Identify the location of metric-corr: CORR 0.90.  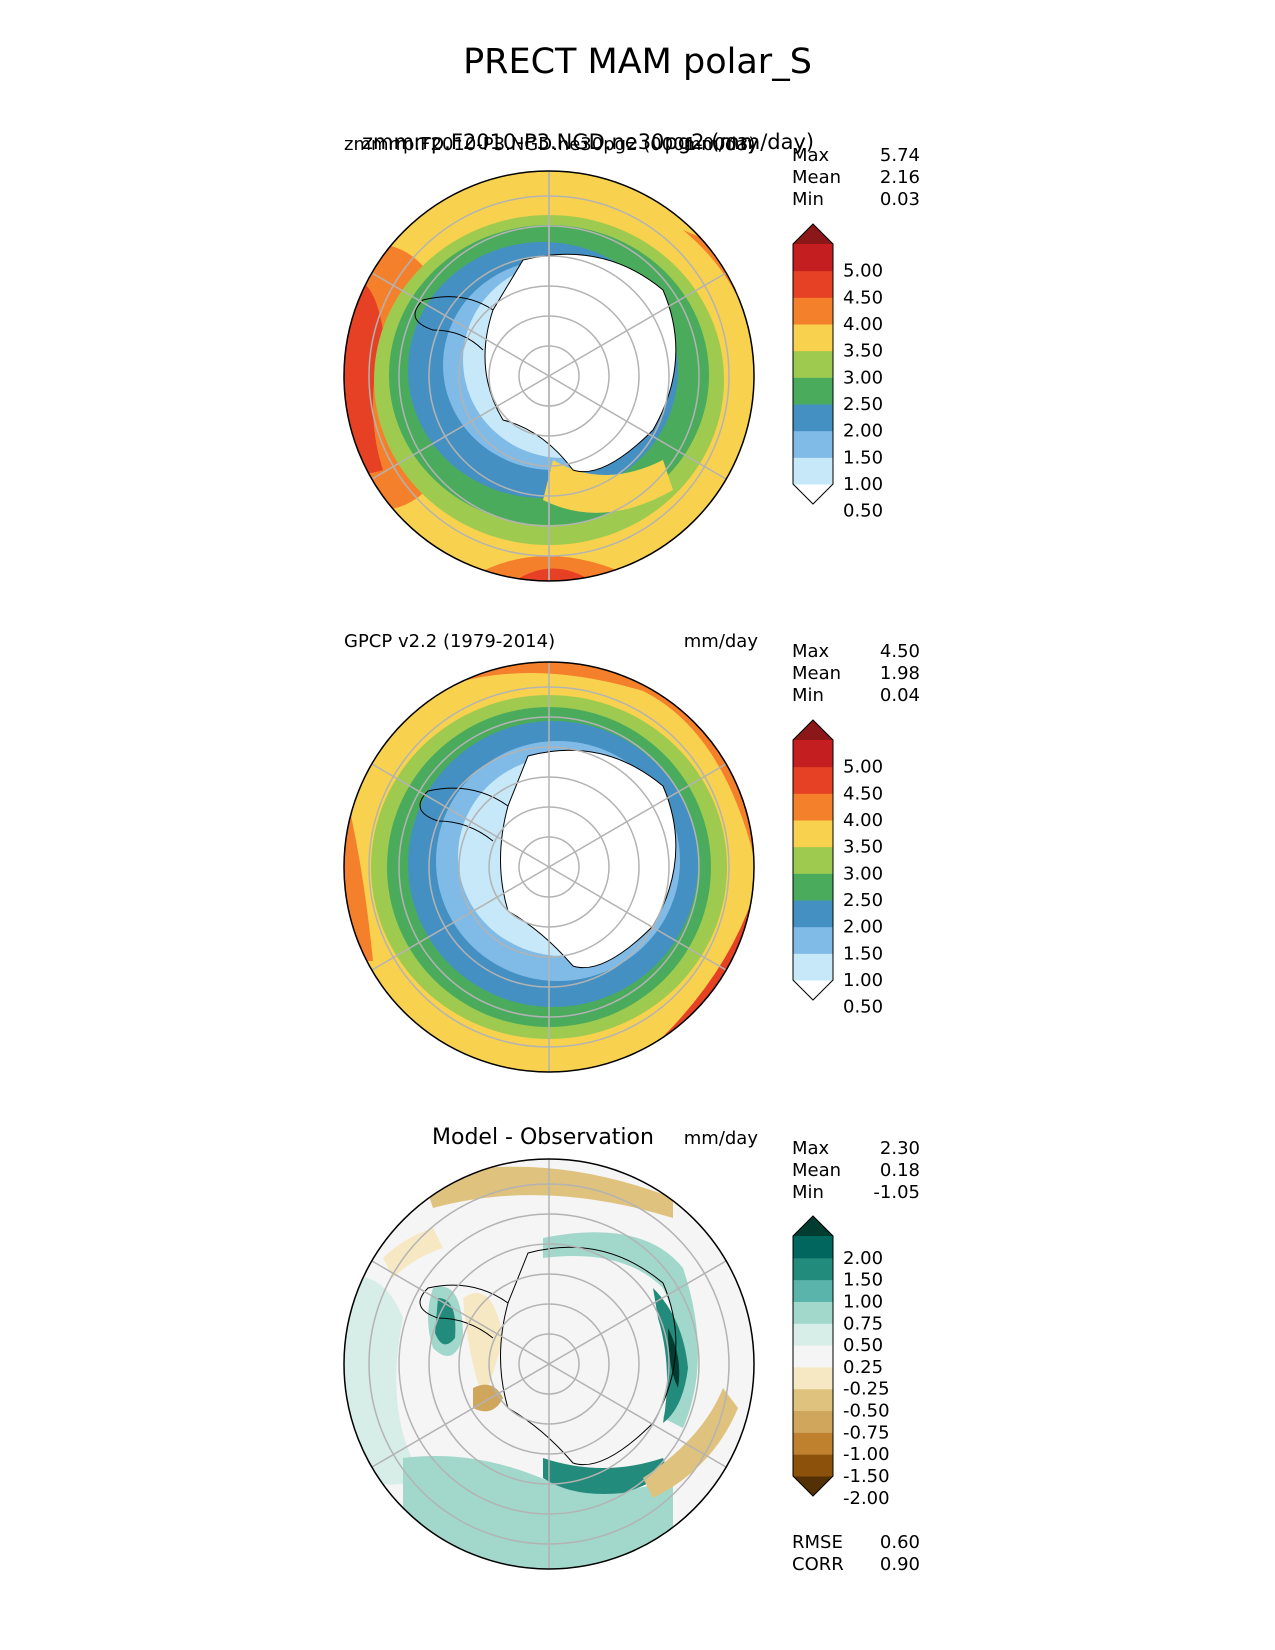
(856, 1564).